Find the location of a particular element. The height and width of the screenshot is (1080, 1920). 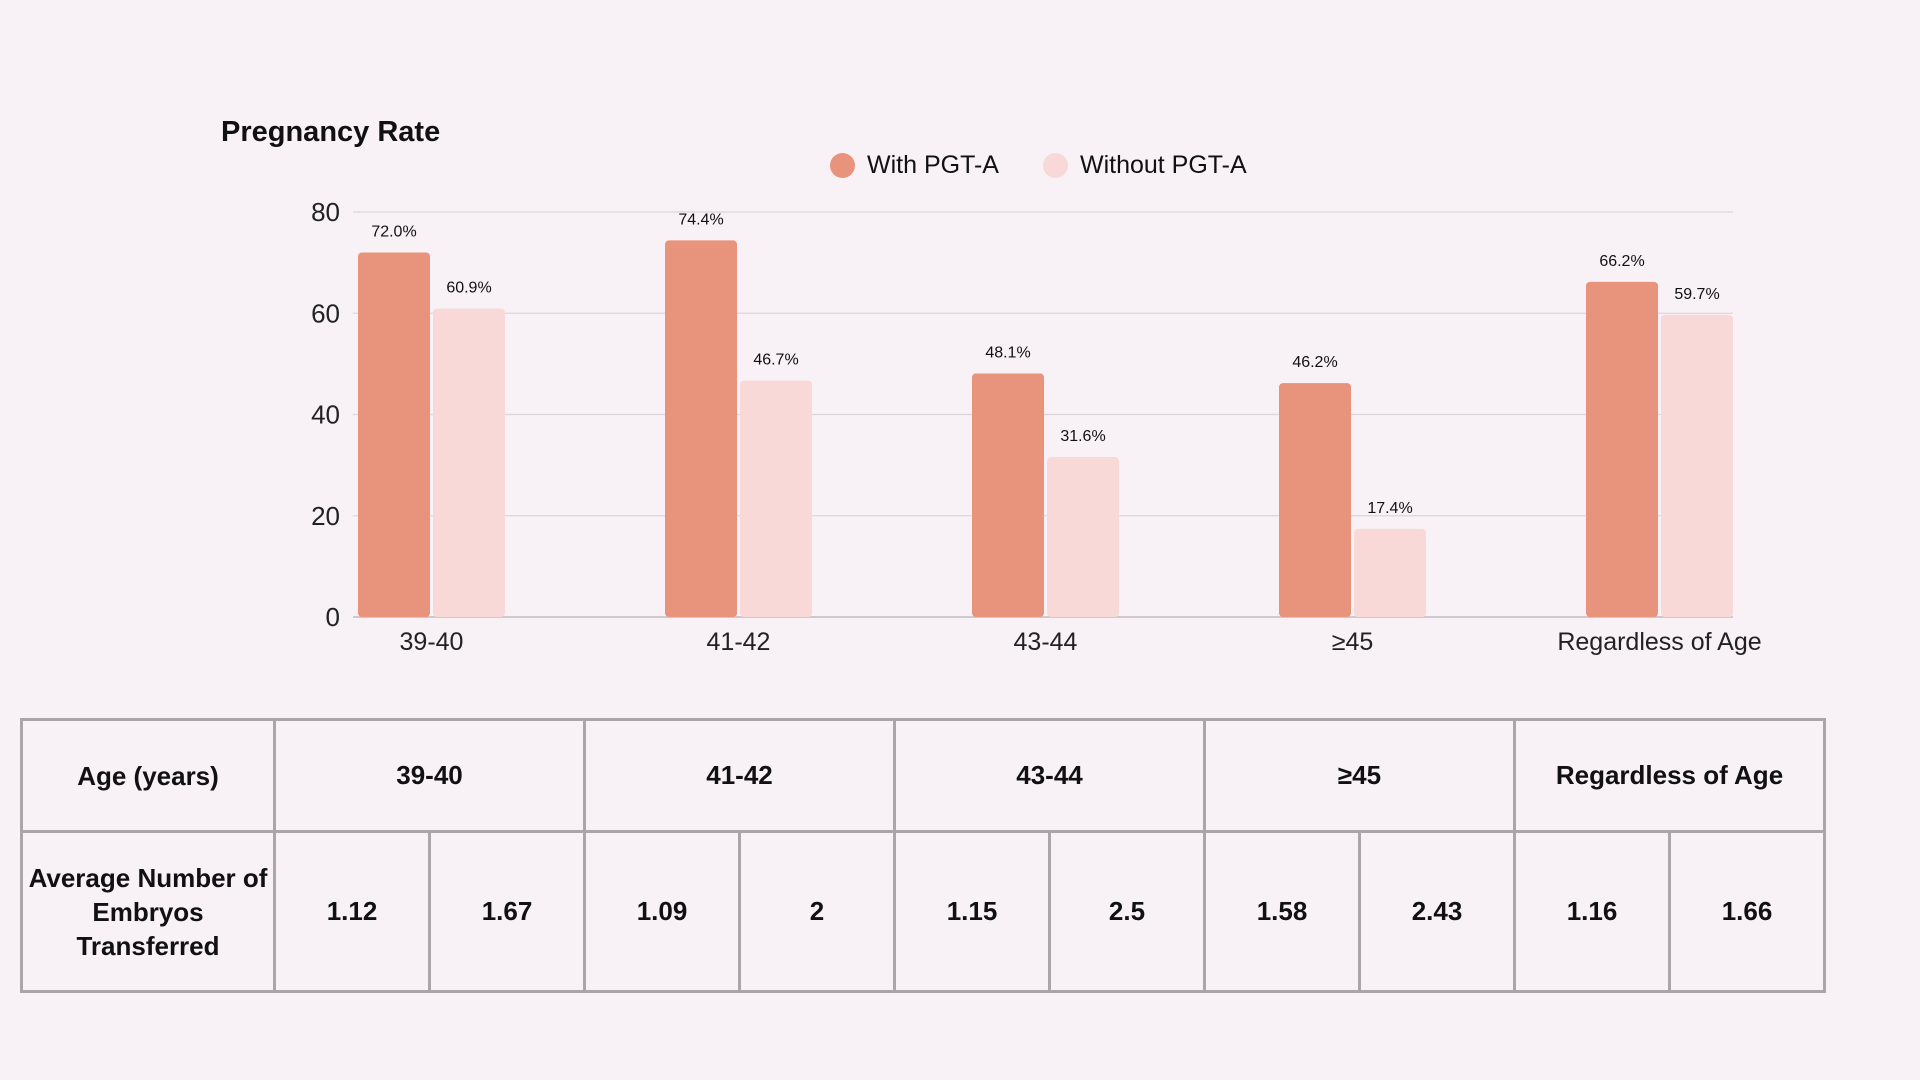

y-tick-label: 20 is located at coordinates (325, 516).